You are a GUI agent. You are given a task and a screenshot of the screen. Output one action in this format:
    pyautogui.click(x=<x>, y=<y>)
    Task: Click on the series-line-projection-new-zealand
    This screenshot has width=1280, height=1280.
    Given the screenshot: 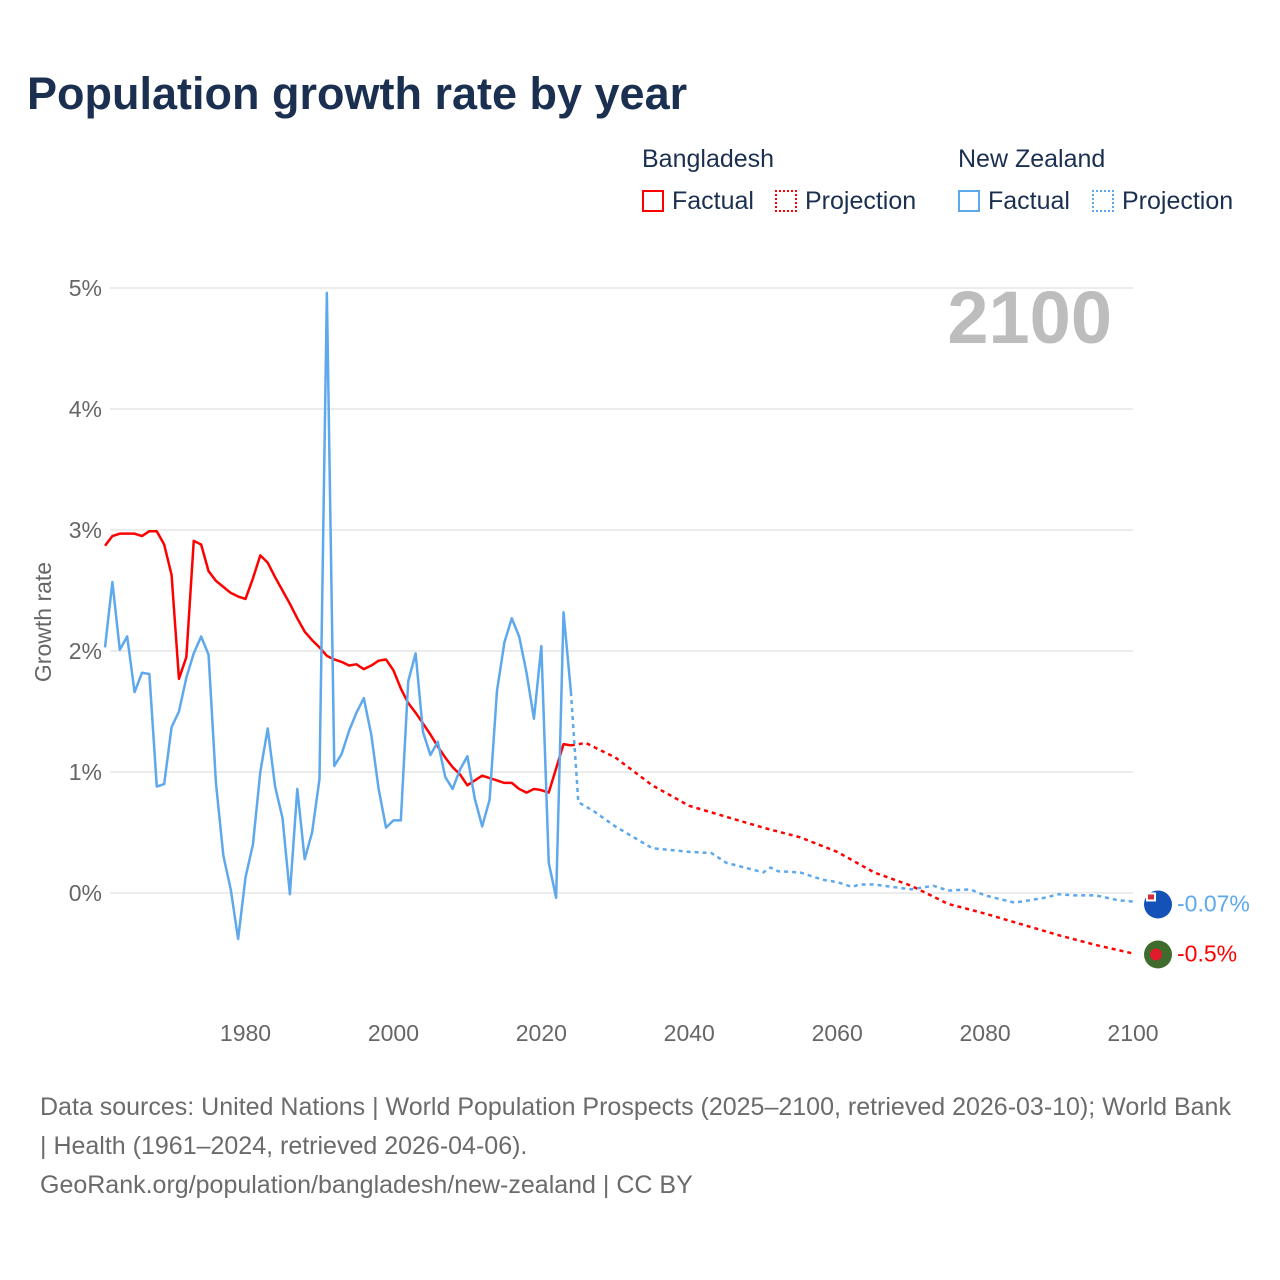 What is the action you would take?
    pyautogui.click(x=851, y=798)
    